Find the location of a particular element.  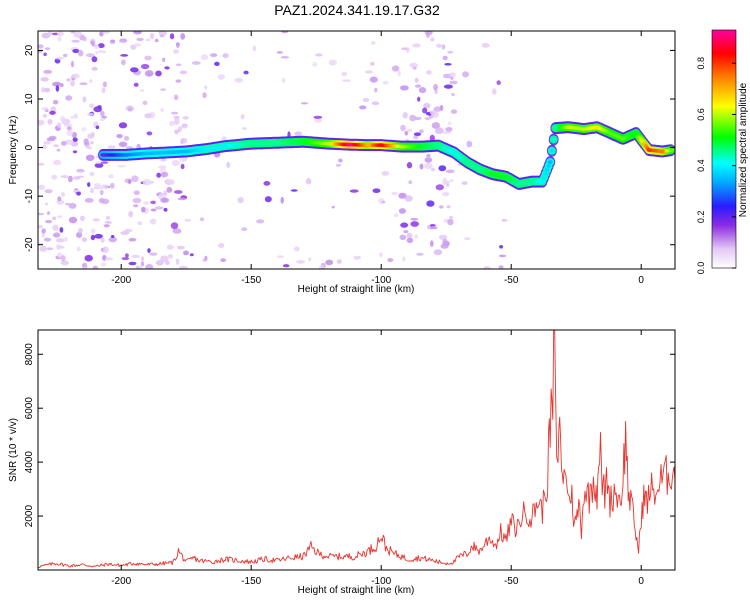

x-tick-label: 0 is located at coordinates (641, 581).